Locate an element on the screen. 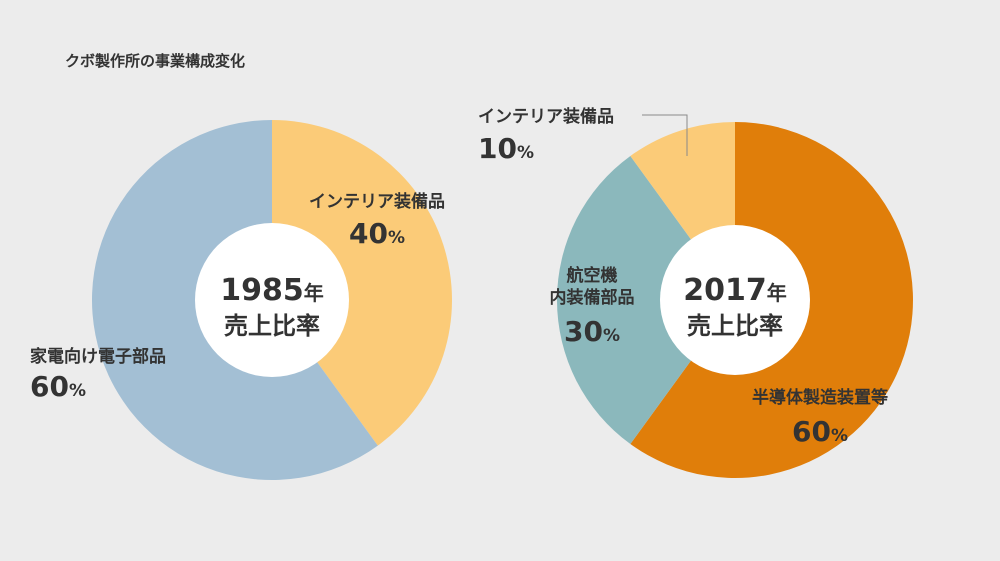 The height and width of the screenshot is (561, 1000). center-year-label: 1985年 is located at coordinates (272, 290).